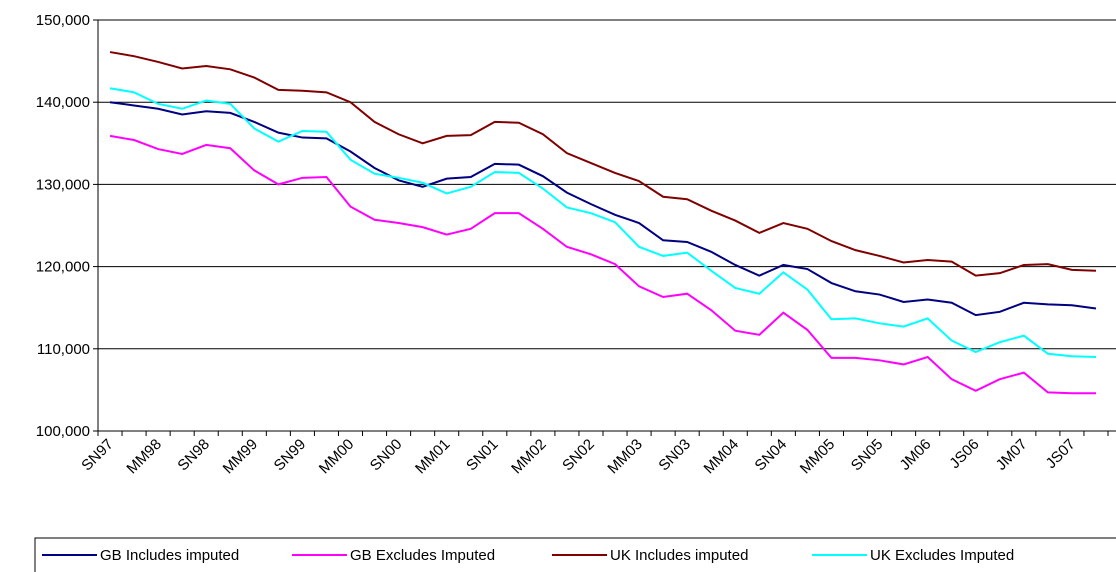  What do you see at coordinates (63, 20) in the screenshot?
I see `y-tick-label: 150,000` at bounding box center [63, 20].